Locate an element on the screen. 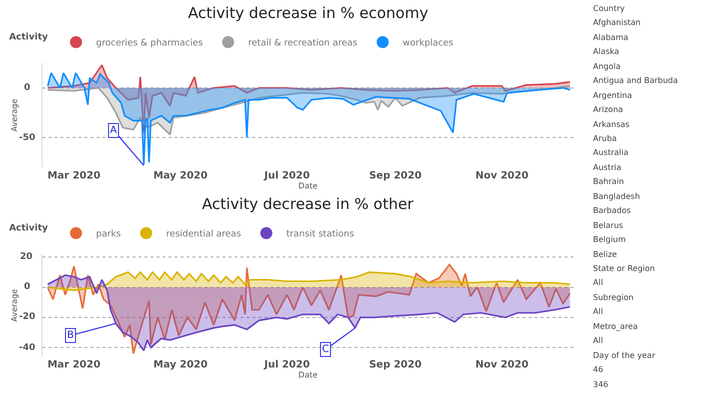  text: Country is located at coordinates (609, 8).